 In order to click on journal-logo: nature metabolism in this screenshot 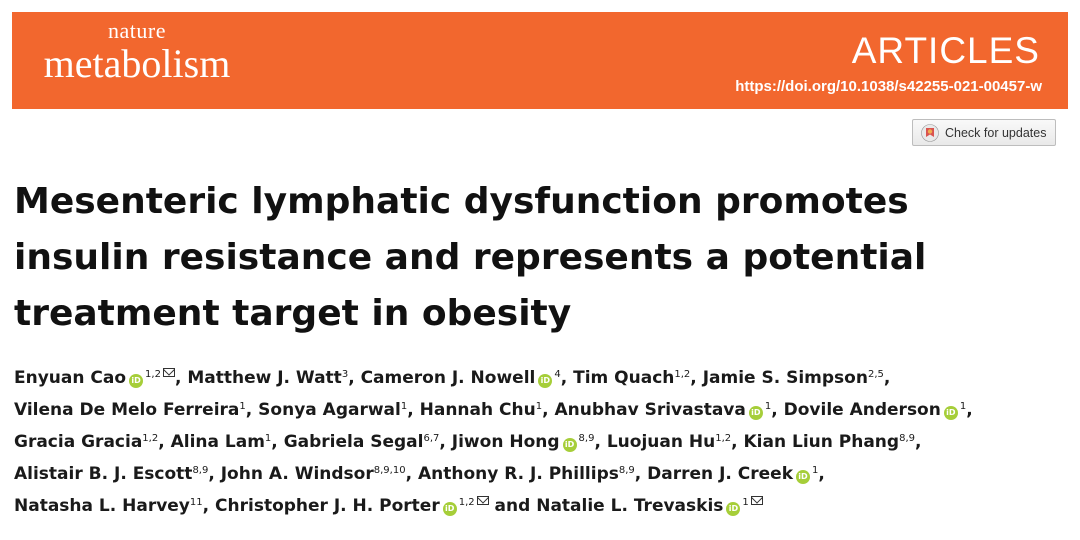, I will do `click(137, 60)`.